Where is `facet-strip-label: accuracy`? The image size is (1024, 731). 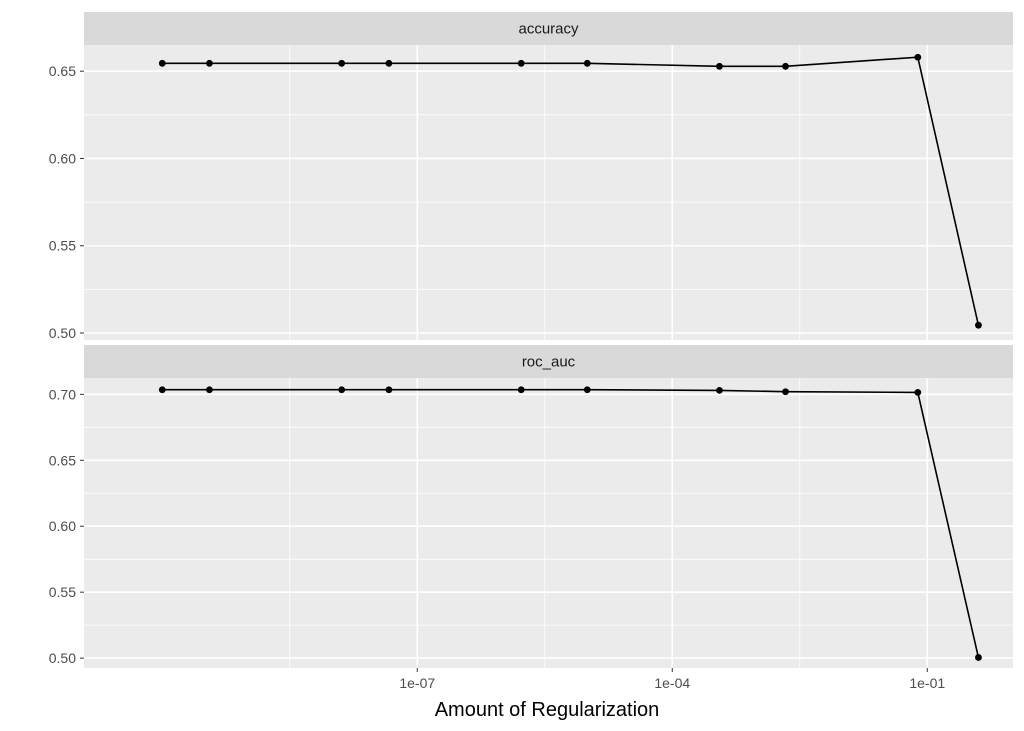 facet-strip-label: accuracy is located at coordinates (548, 29).